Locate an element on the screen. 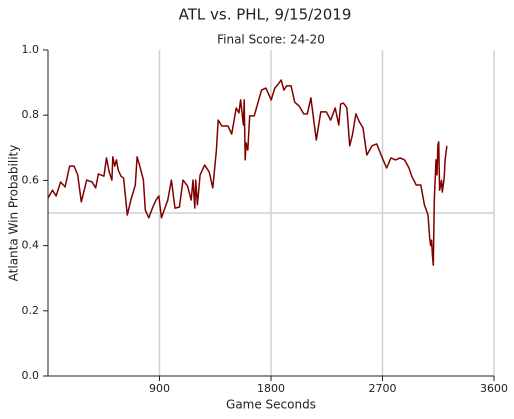  chart-subtitle: Final Score: 24-20 is located at coordinates (271, 40).